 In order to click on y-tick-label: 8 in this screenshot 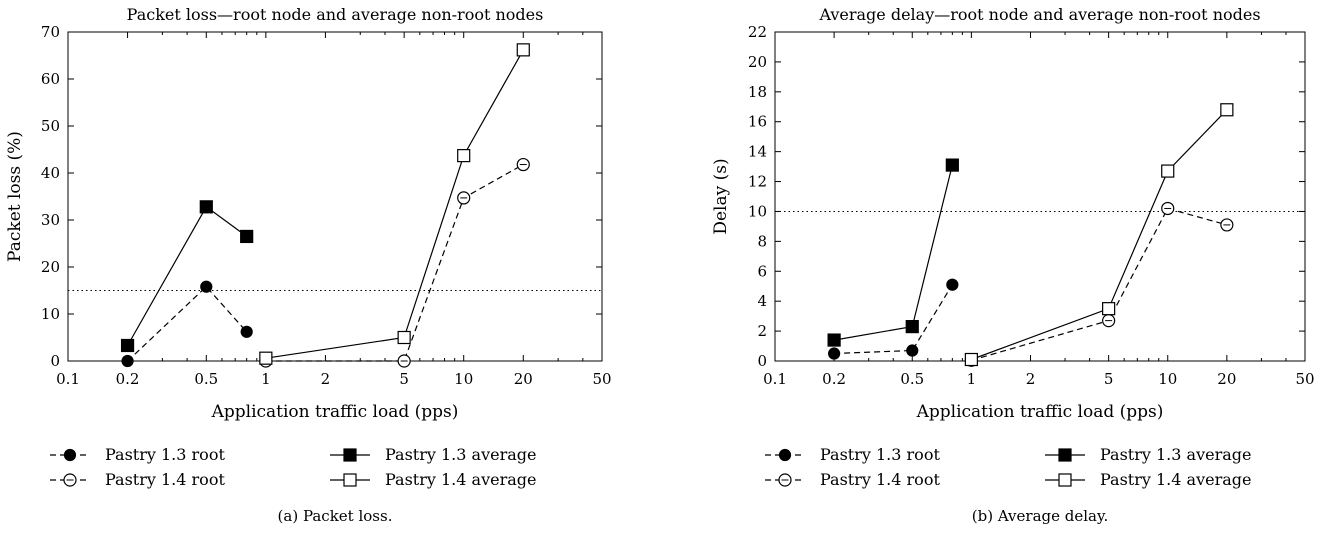, I will do `click(762, 241)`.